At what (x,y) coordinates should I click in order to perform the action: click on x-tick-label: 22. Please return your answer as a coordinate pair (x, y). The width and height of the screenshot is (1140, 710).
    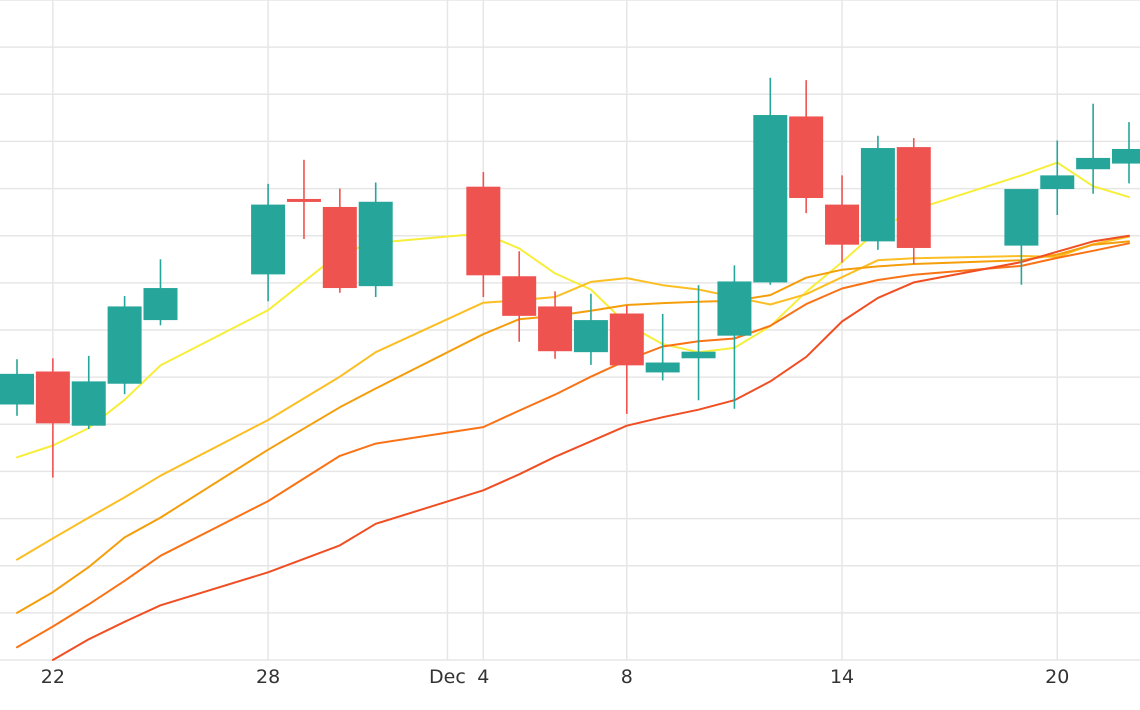
    Looking at the image, I should click on (53, 677).